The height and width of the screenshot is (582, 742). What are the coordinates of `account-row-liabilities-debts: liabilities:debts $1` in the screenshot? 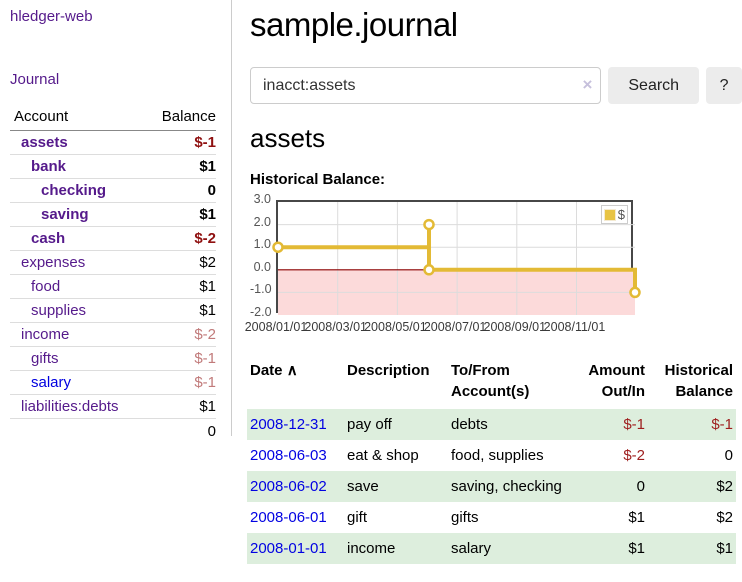 It's located at (113, 406).